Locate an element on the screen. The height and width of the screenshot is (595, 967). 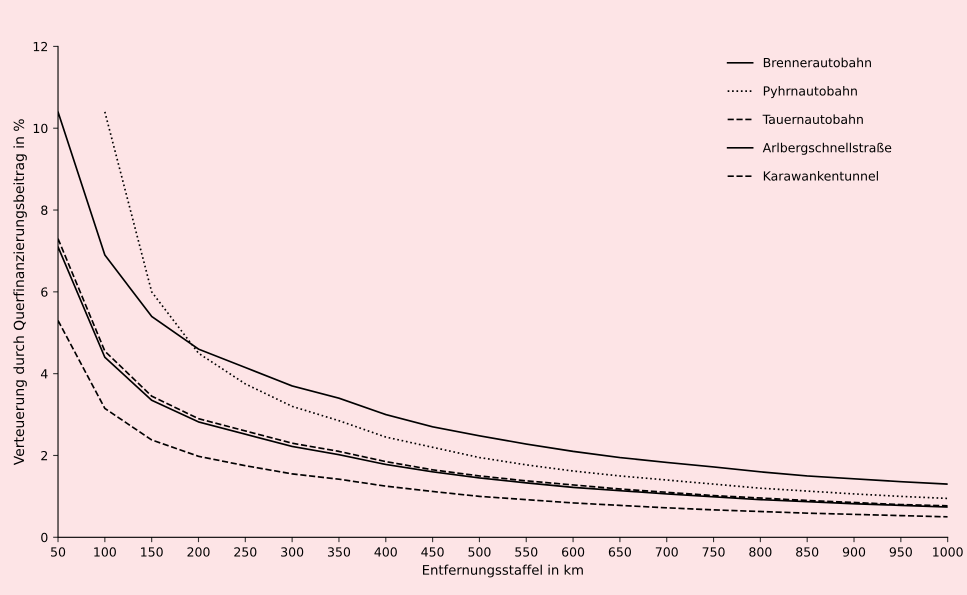
y-tick-label: 4 is located at coordinates (44, 373).